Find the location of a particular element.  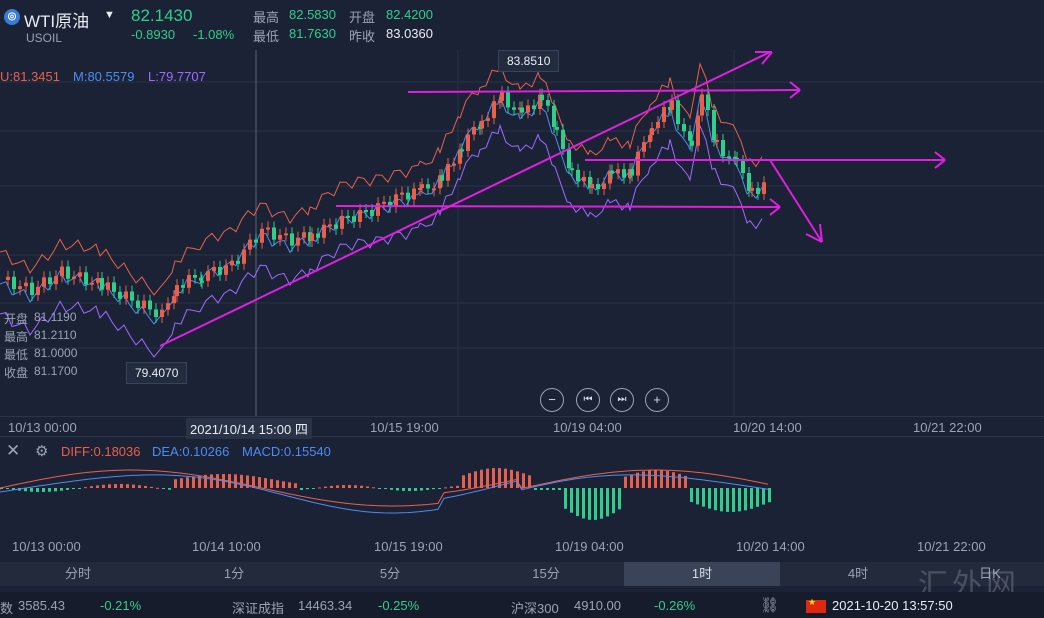

axis-label: 10/13 00:00 is located at coordinates (46, 546).